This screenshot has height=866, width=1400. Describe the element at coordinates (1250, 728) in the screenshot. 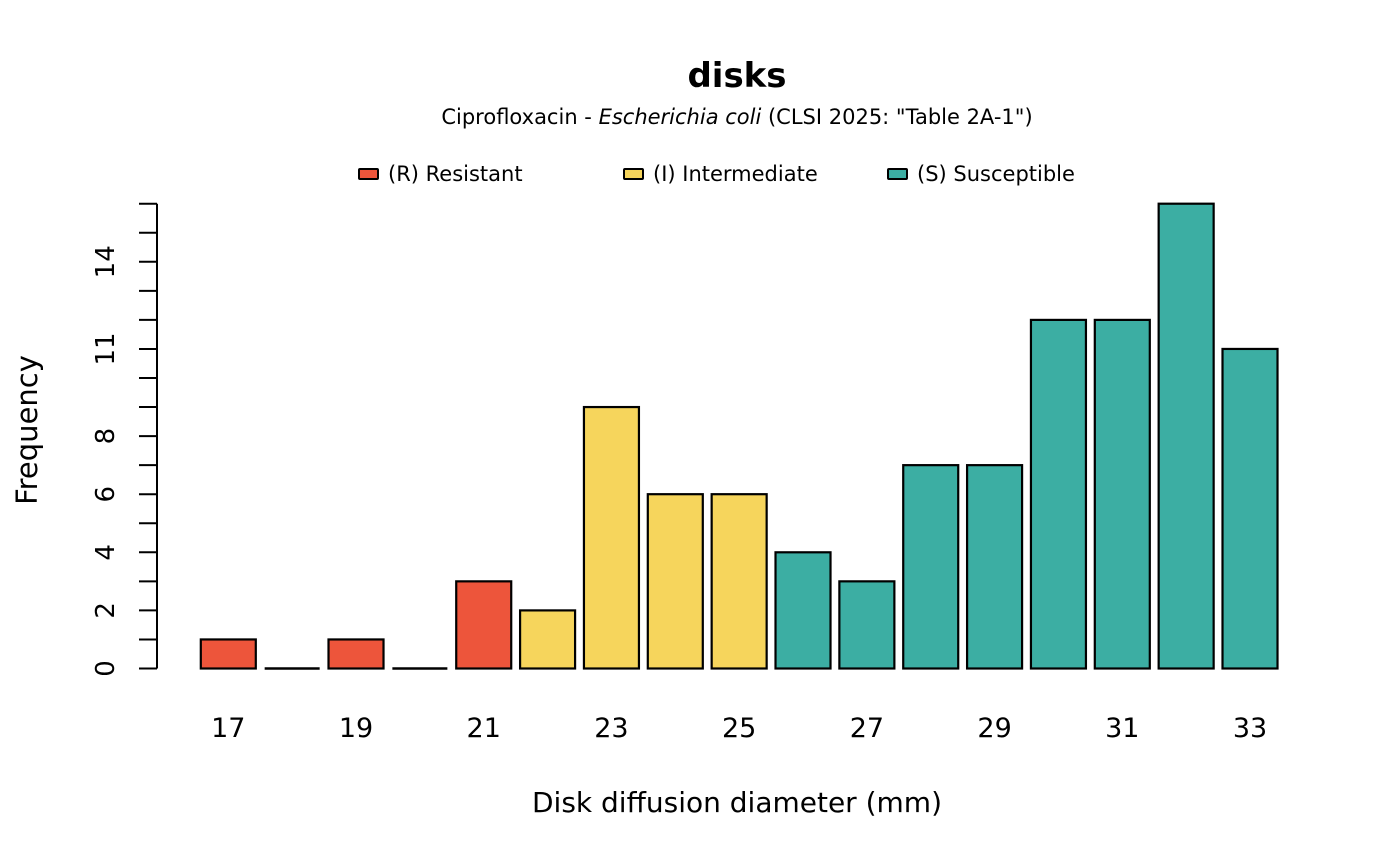

I see `x-tick-label: 33` at that location.